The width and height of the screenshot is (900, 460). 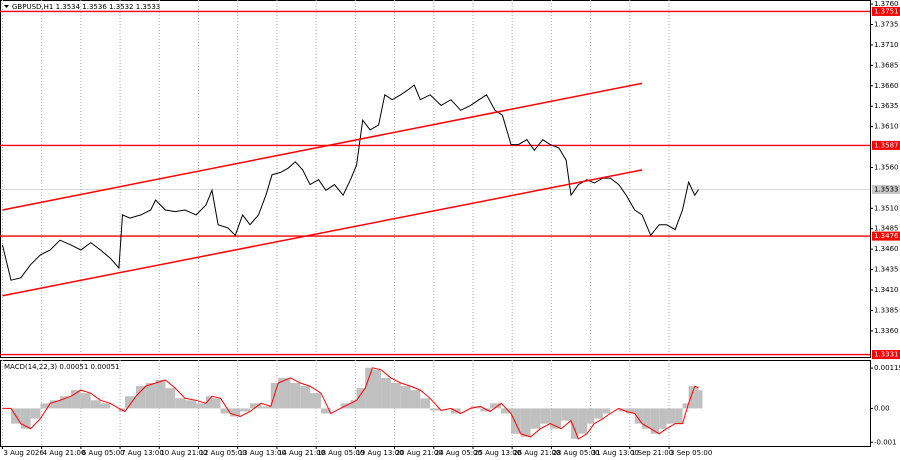 What do you see at coordinates (497, 453) in the screenshot?
I see `x-tick-label: 25 Aug 13:00` at bounding box center [497, 453].